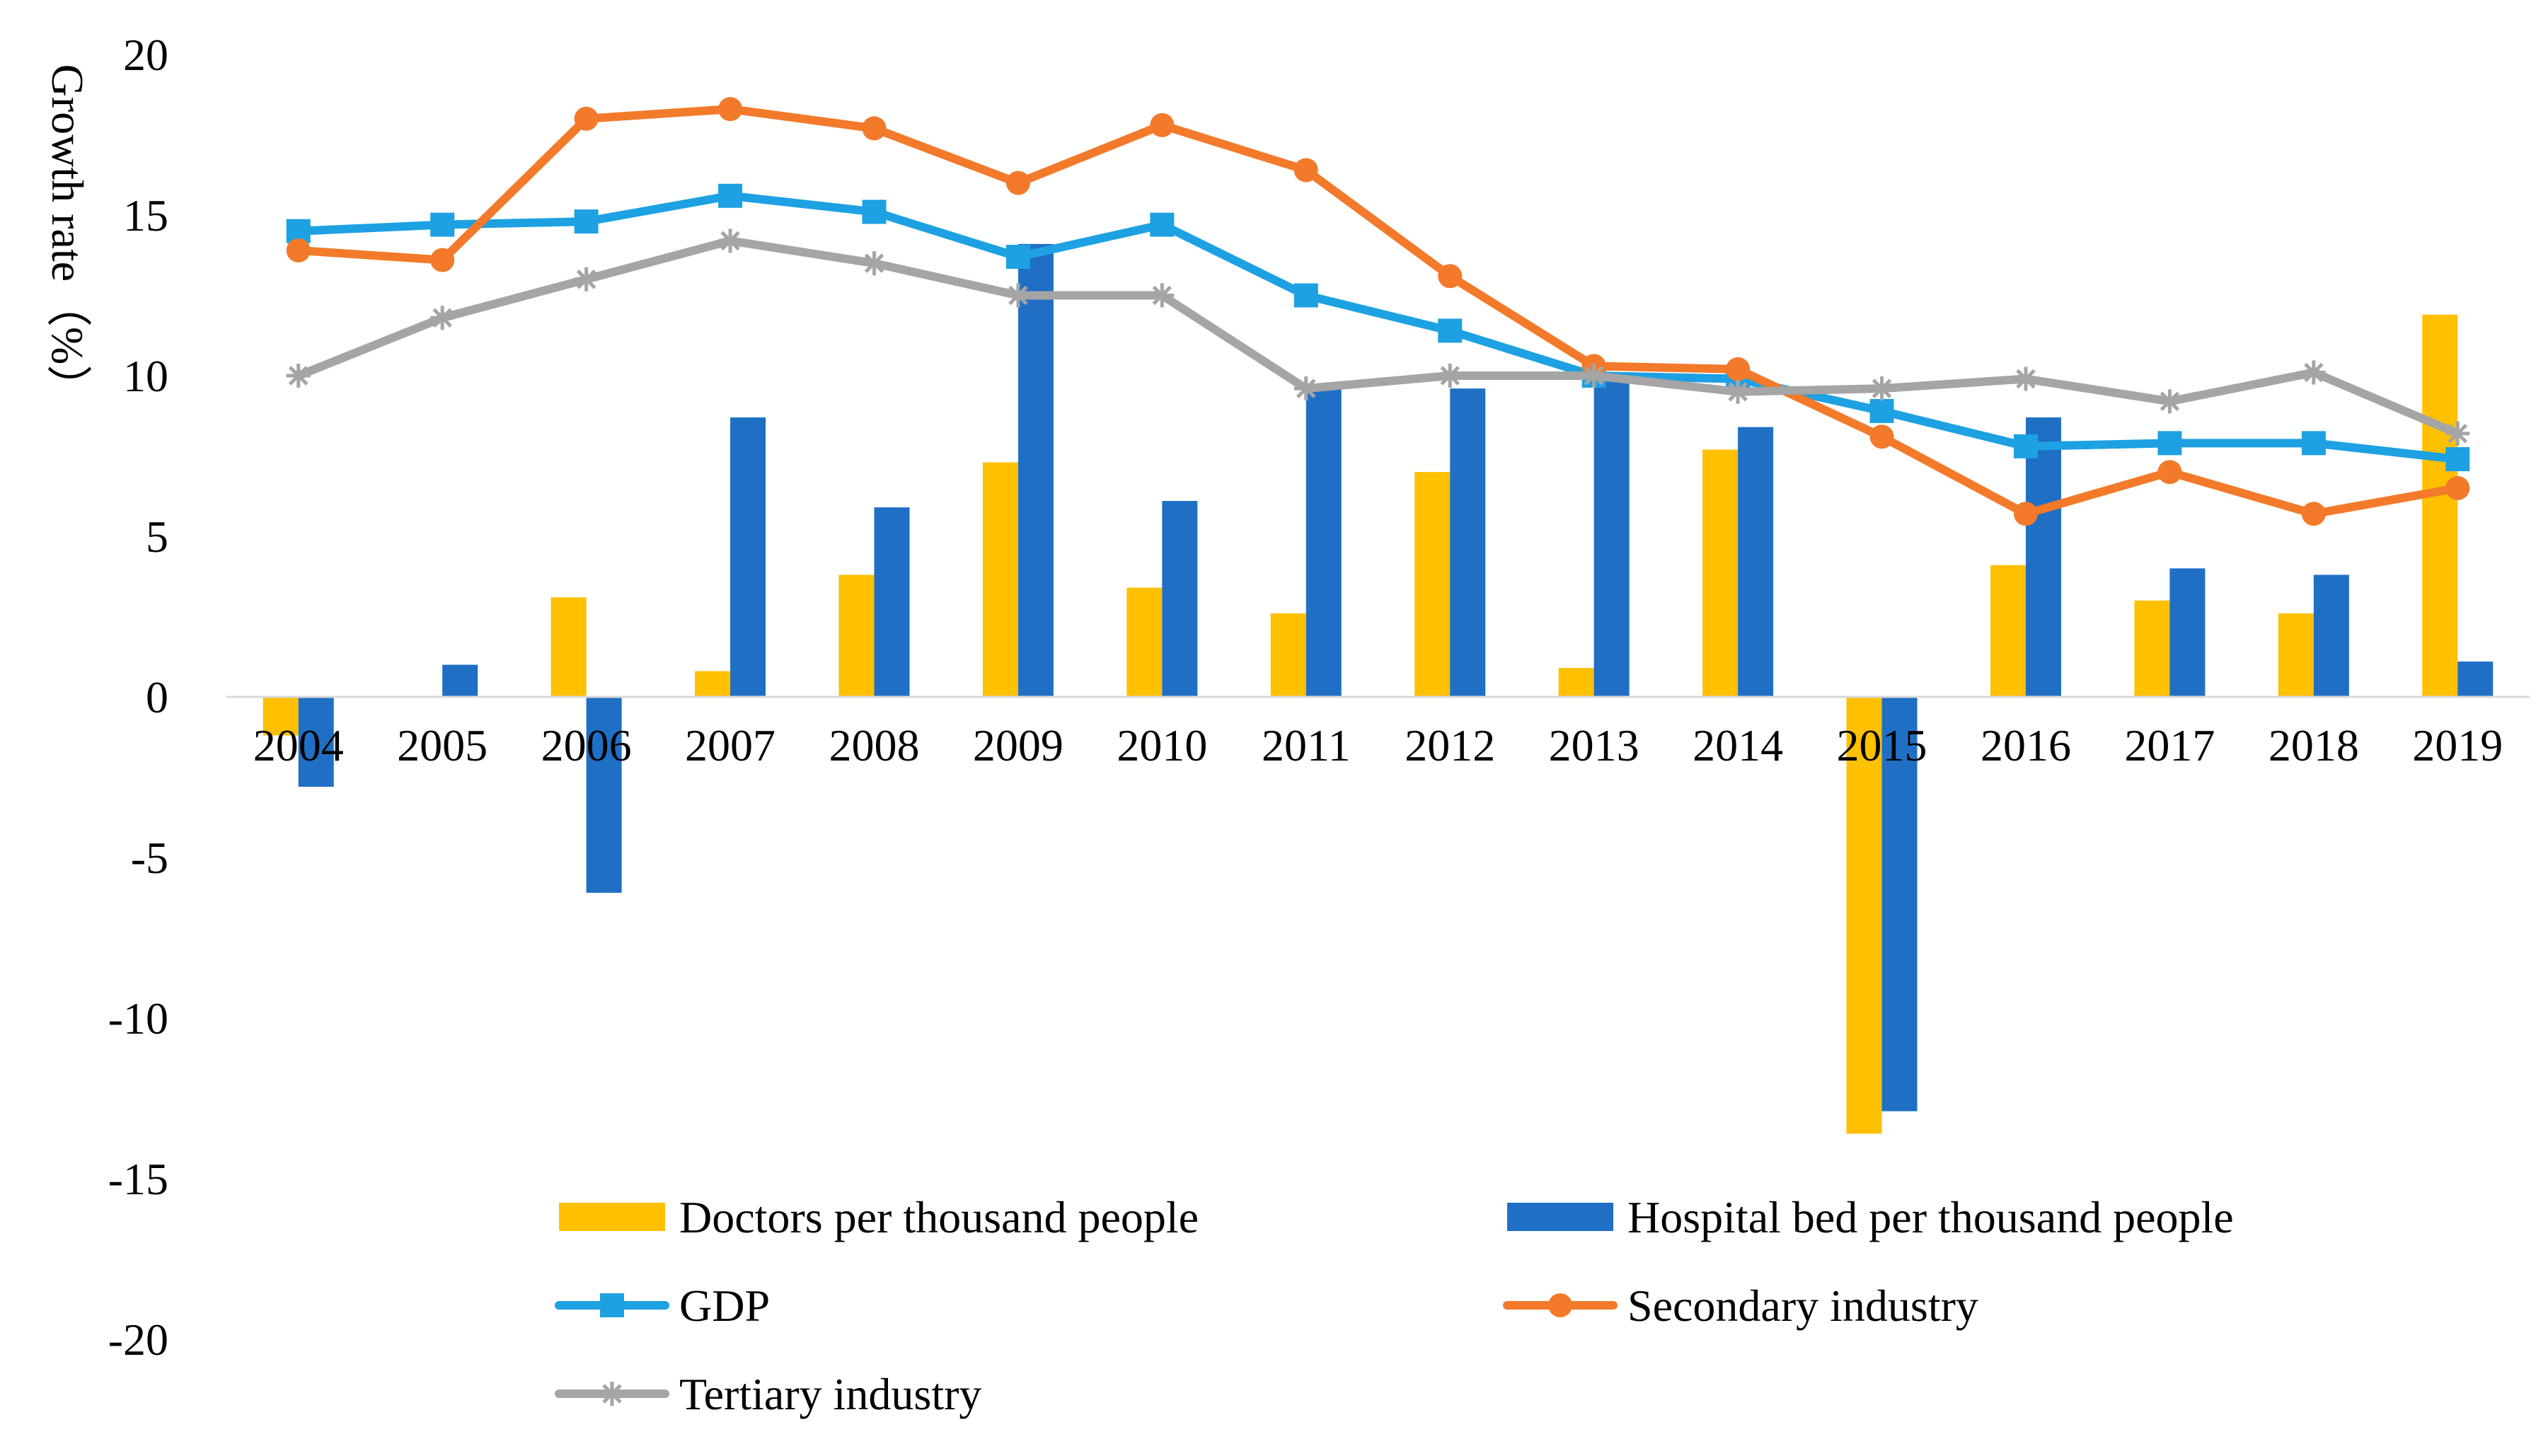 The image size is (2548, 1456). I want to click on point-gdp-2016, so click(2025, 446).